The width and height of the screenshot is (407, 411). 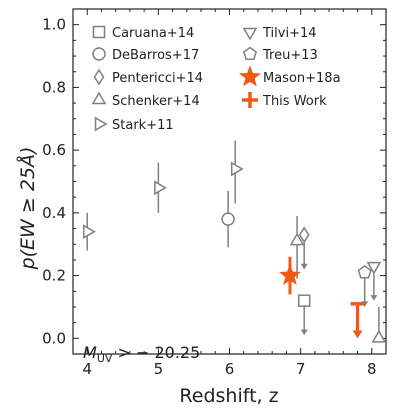 What do you see at coordinates (54, 150) in the screenshot?
I see `y-tick-label: 0.6` at bounding box center [54, 150].